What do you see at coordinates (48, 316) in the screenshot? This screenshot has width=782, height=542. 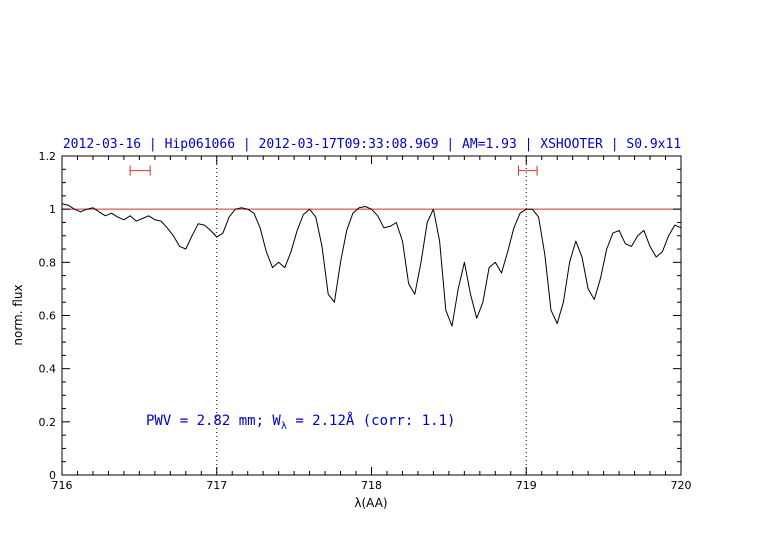 I see `y-tick-label: 0.6` at bounding box center [48, 316].